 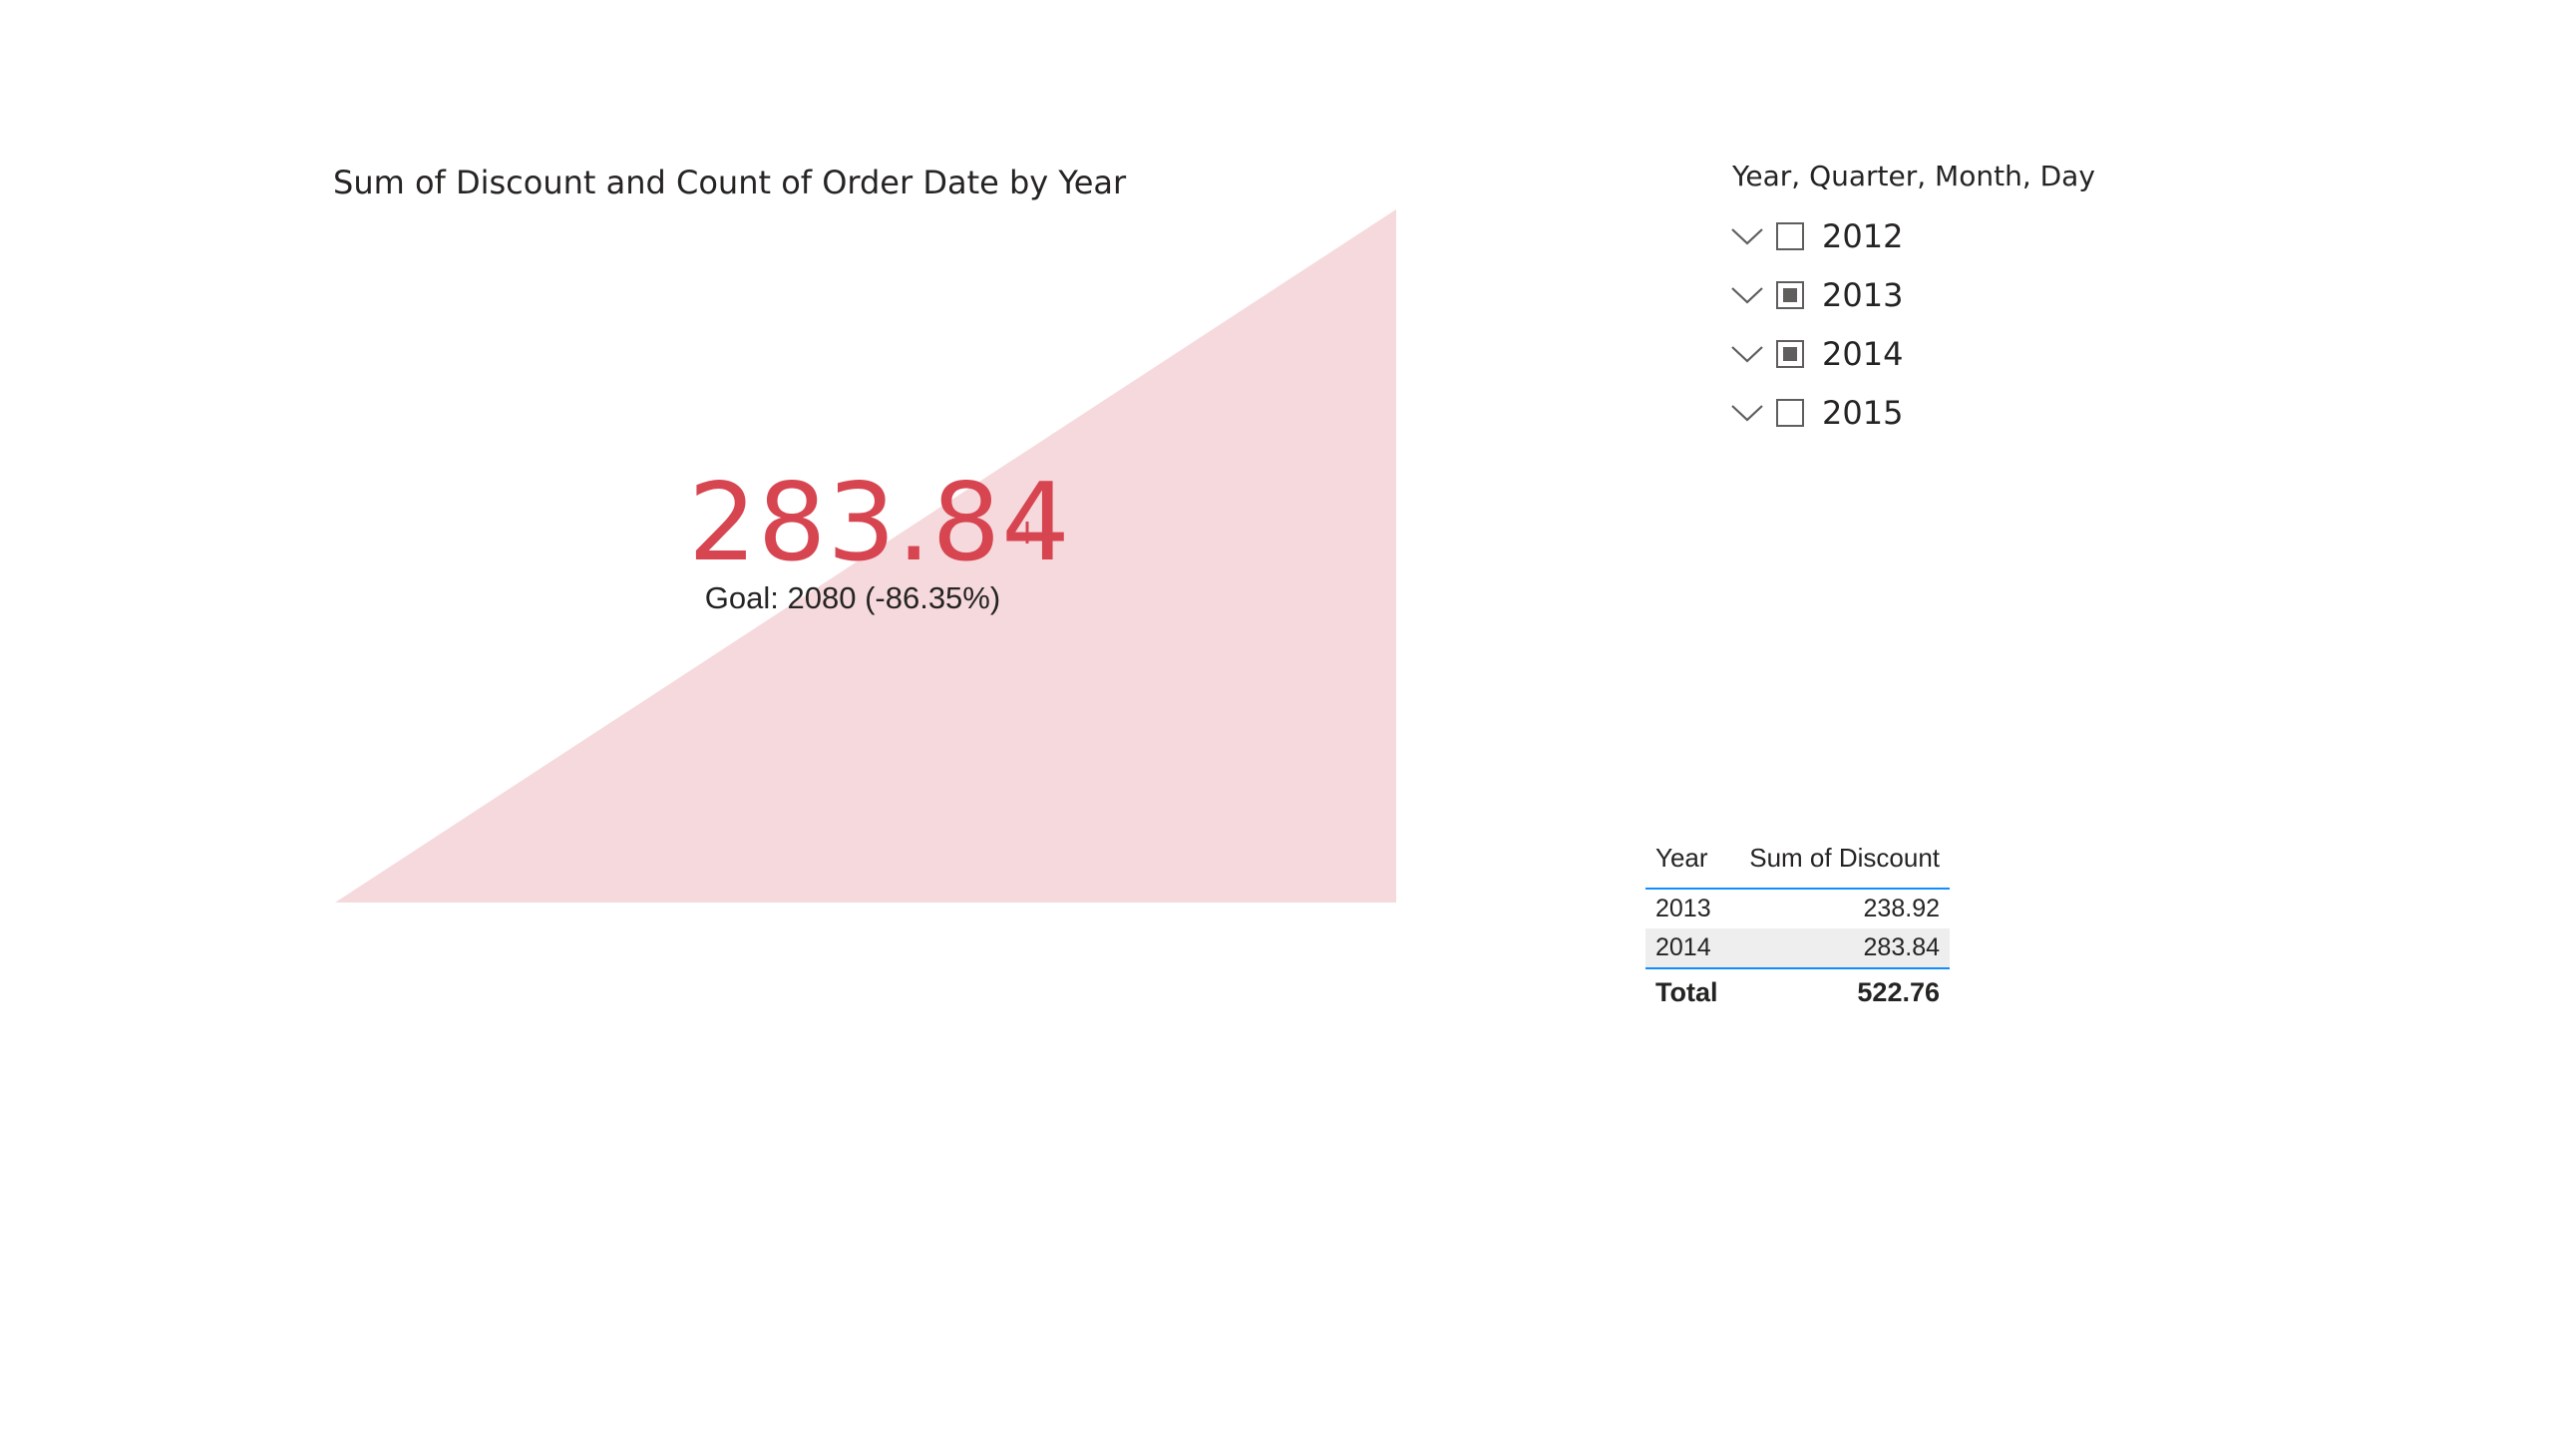 I want to click on kpi-alert-icon: !, so click(x=1027, y=534).